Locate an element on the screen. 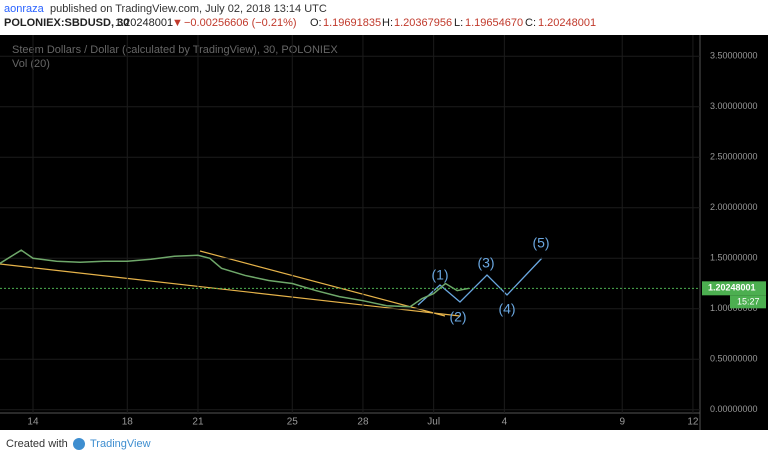  l-label: L: is located at coordinates (458, 23).